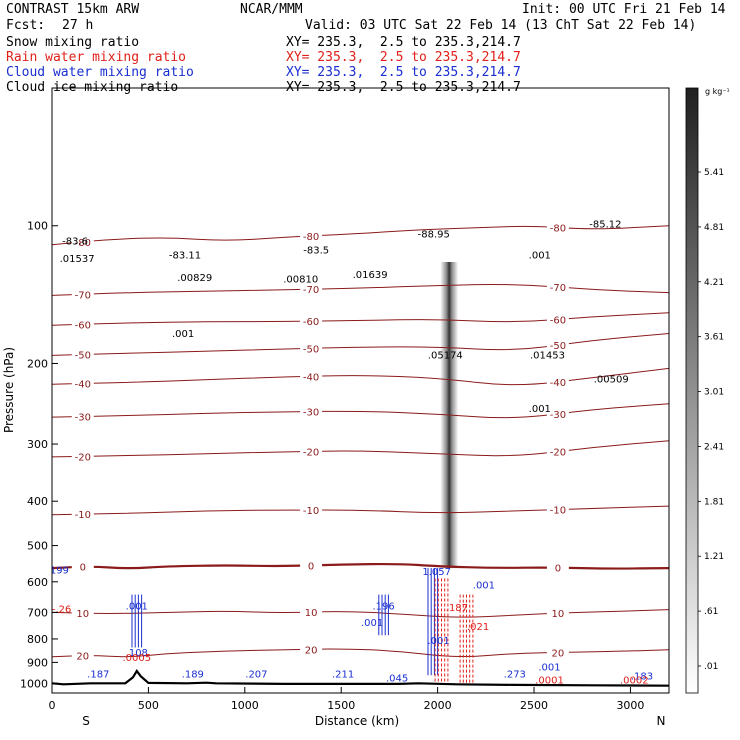 The width and height of the screenshot is (740, 740). I want to click on value-annotation: .211, so click(343, 674).